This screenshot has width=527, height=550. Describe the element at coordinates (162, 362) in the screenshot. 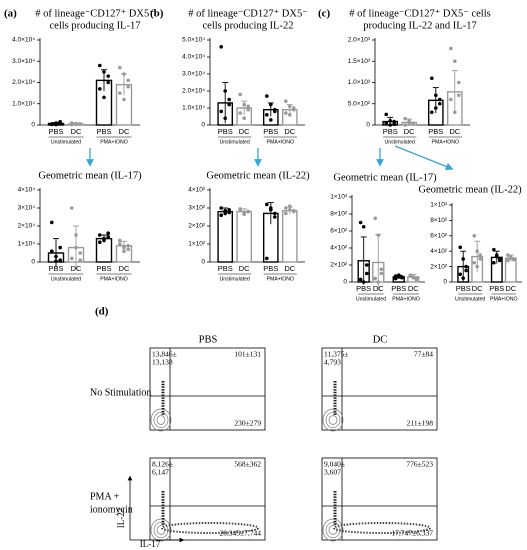

I see `quadrant-value: 13,138` at that location.